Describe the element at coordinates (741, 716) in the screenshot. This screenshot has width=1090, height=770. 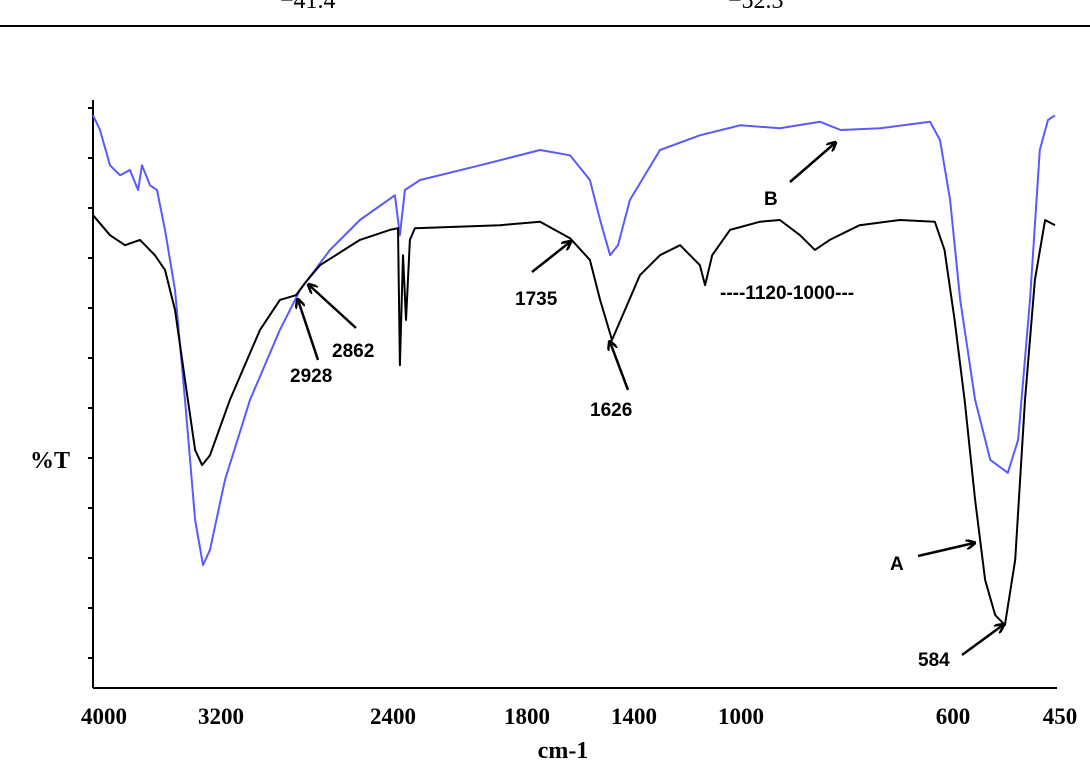
I see `x-tick-label: 1000` at that location.